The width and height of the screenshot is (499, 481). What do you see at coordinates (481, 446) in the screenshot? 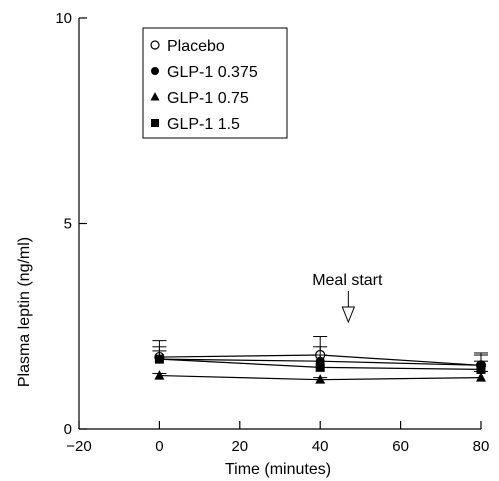
I see `x-tick-label: 80` at bounding box center [481, 446].